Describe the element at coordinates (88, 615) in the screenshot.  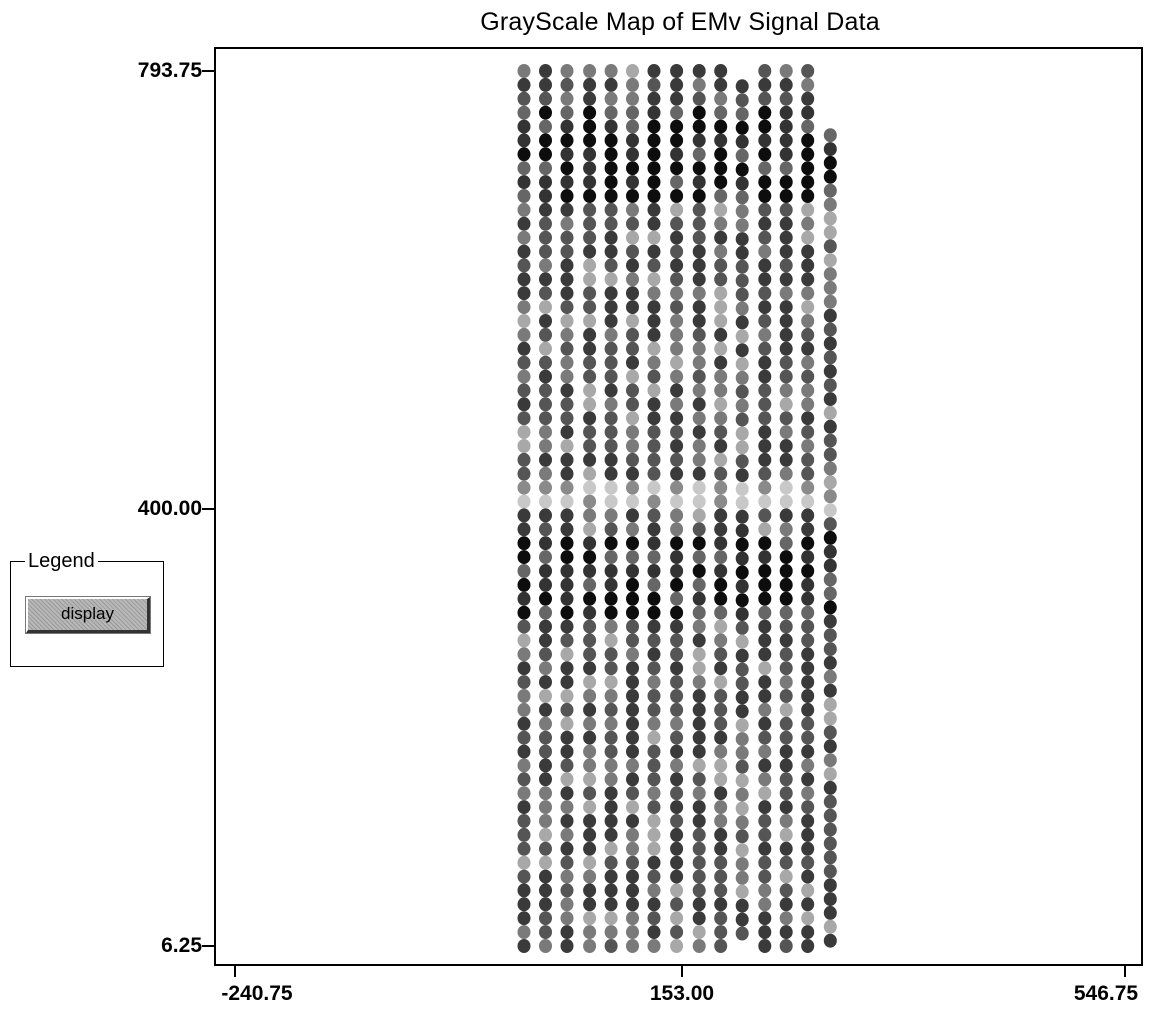
I see `legend-display-button: display` at that location.